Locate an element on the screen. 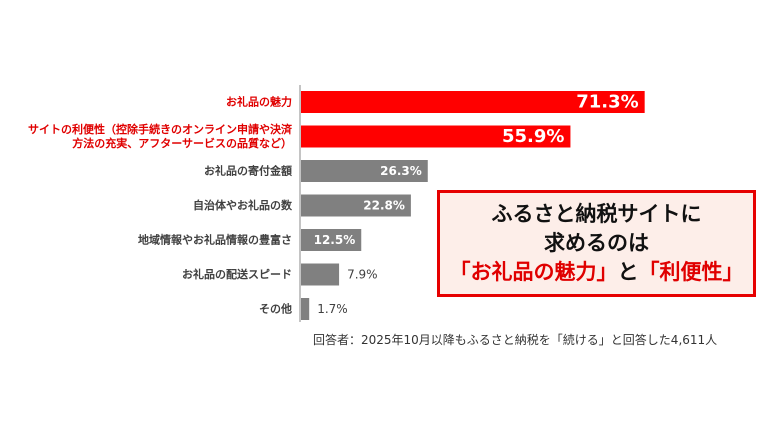 This screenshot has width=770, height=433. category-label-3: お礼品の寄付金額 is located at coordinates (248, 171).